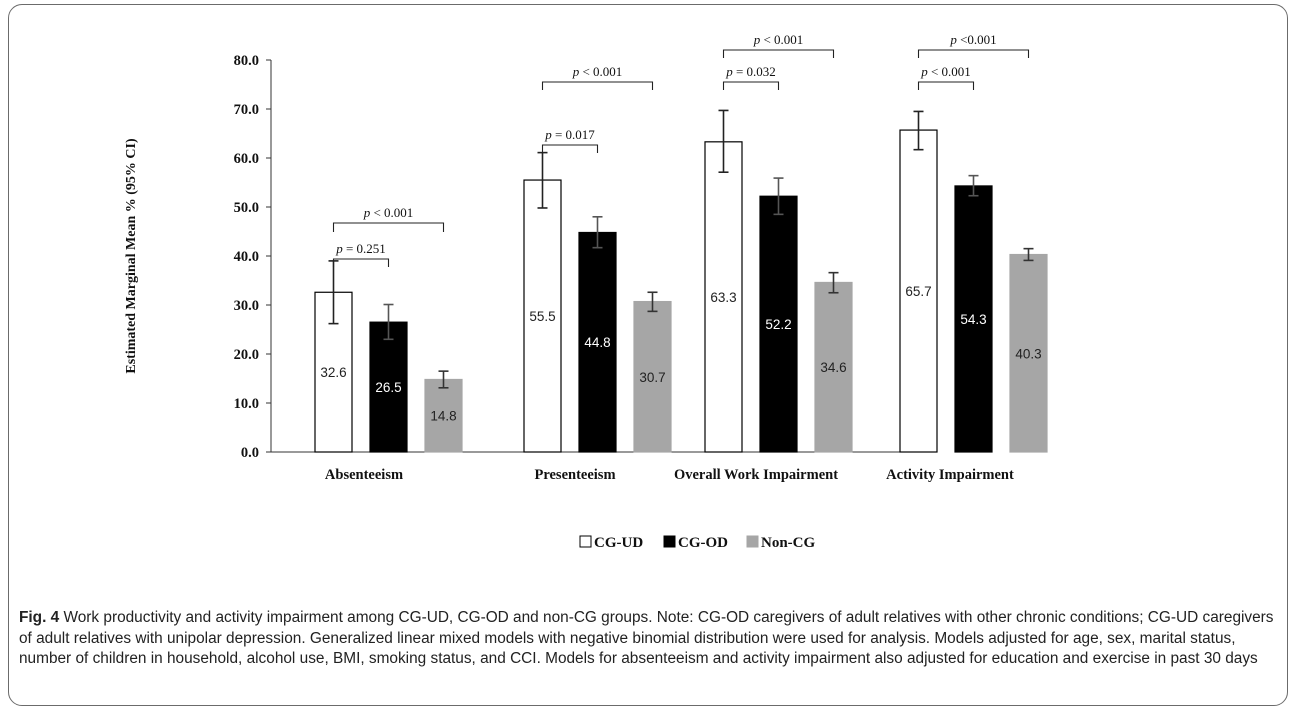 This screenshot has width=1293, height=712. Describe the element at coordinates (246, 404) in the screenshot. I see `y-tick-label: 10.0` at that location.